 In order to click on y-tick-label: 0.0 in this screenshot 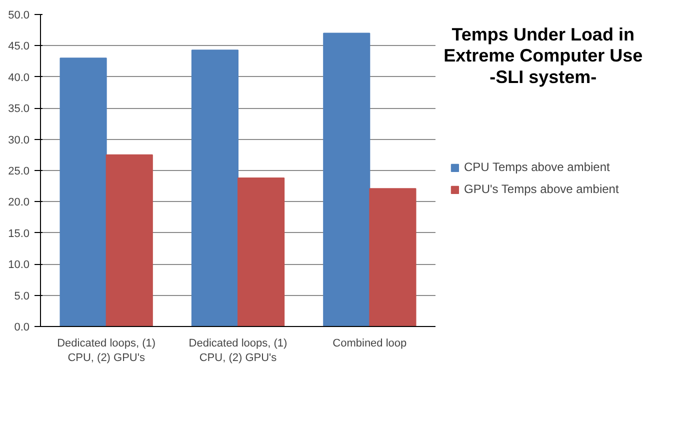, I will do `click(22, 328)`.